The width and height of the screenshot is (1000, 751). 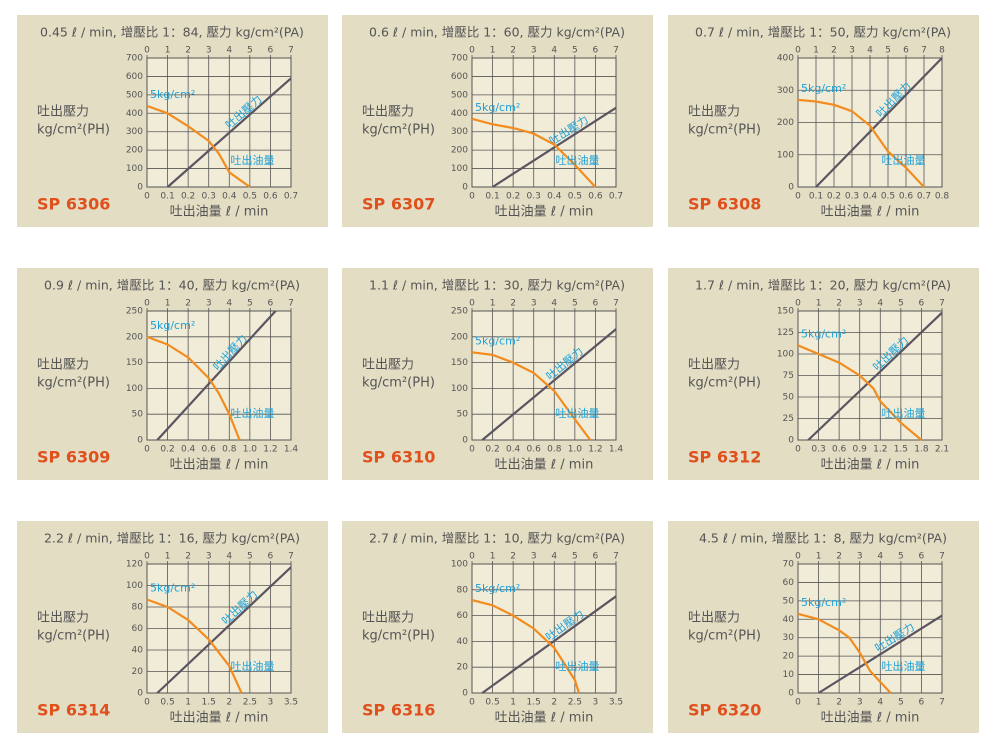 What do you see at coordinates (73, 710) in the screenshot?
I see `model-label: SP 6314` at bounding box center [73, 710].